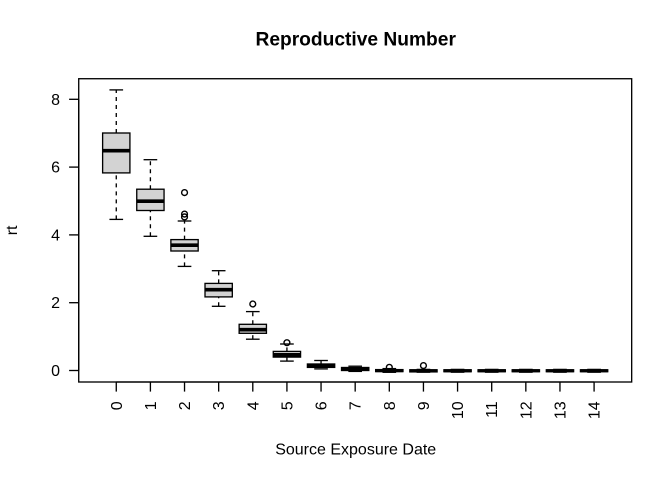  Describe the element at coordinates (356, 405) in the screenshot. I see `svg-text: 7` at that location.